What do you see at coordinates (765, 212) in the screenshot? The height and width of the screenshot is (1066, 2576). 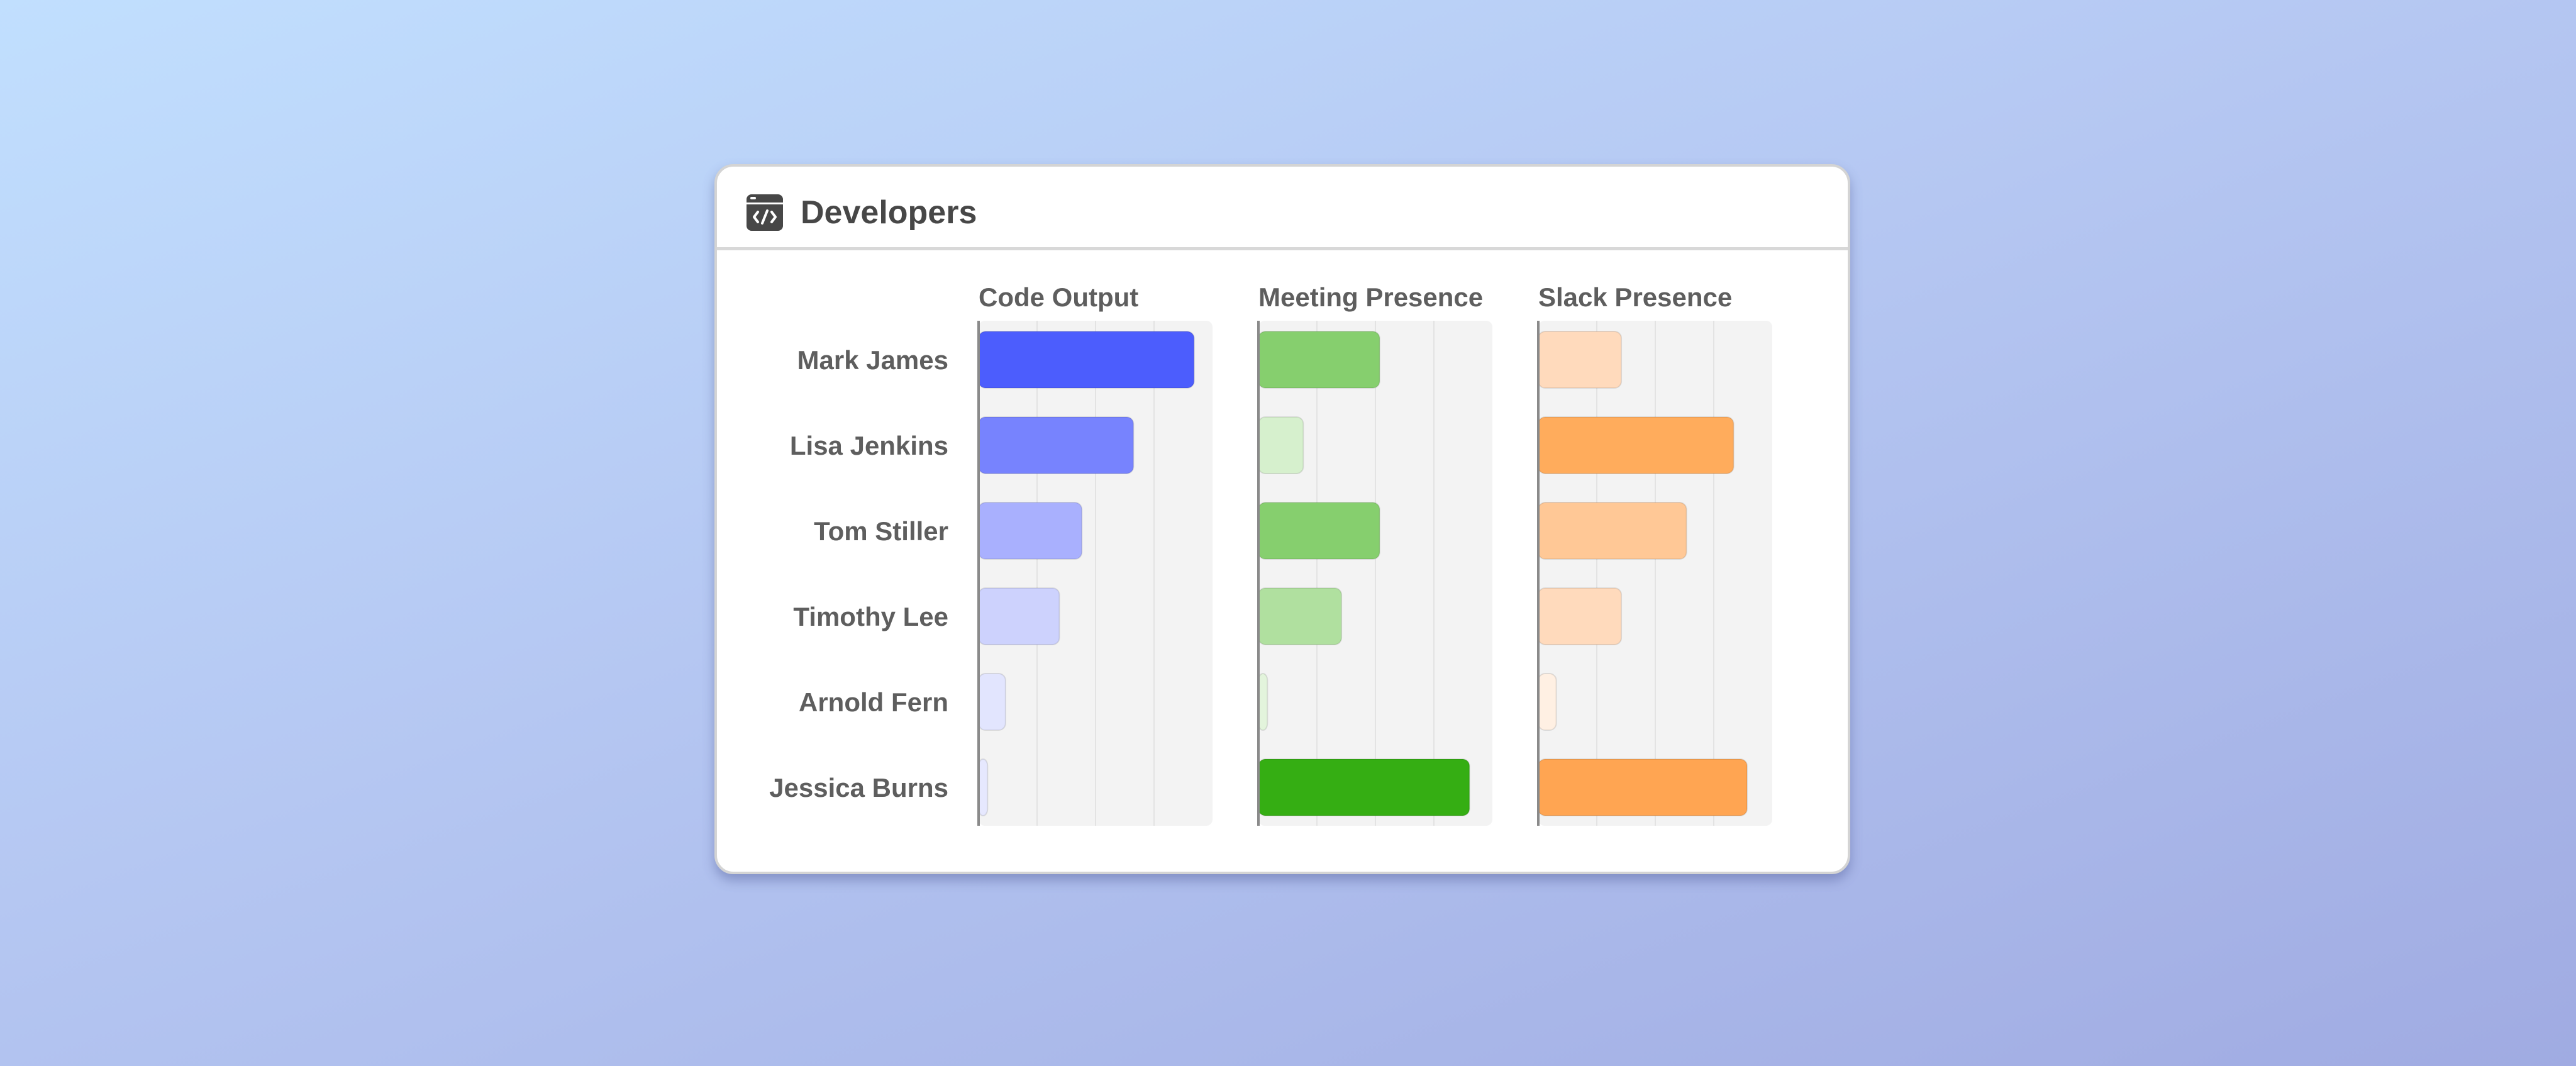 I see `code-window-icon` at bounding box center [765, 212].